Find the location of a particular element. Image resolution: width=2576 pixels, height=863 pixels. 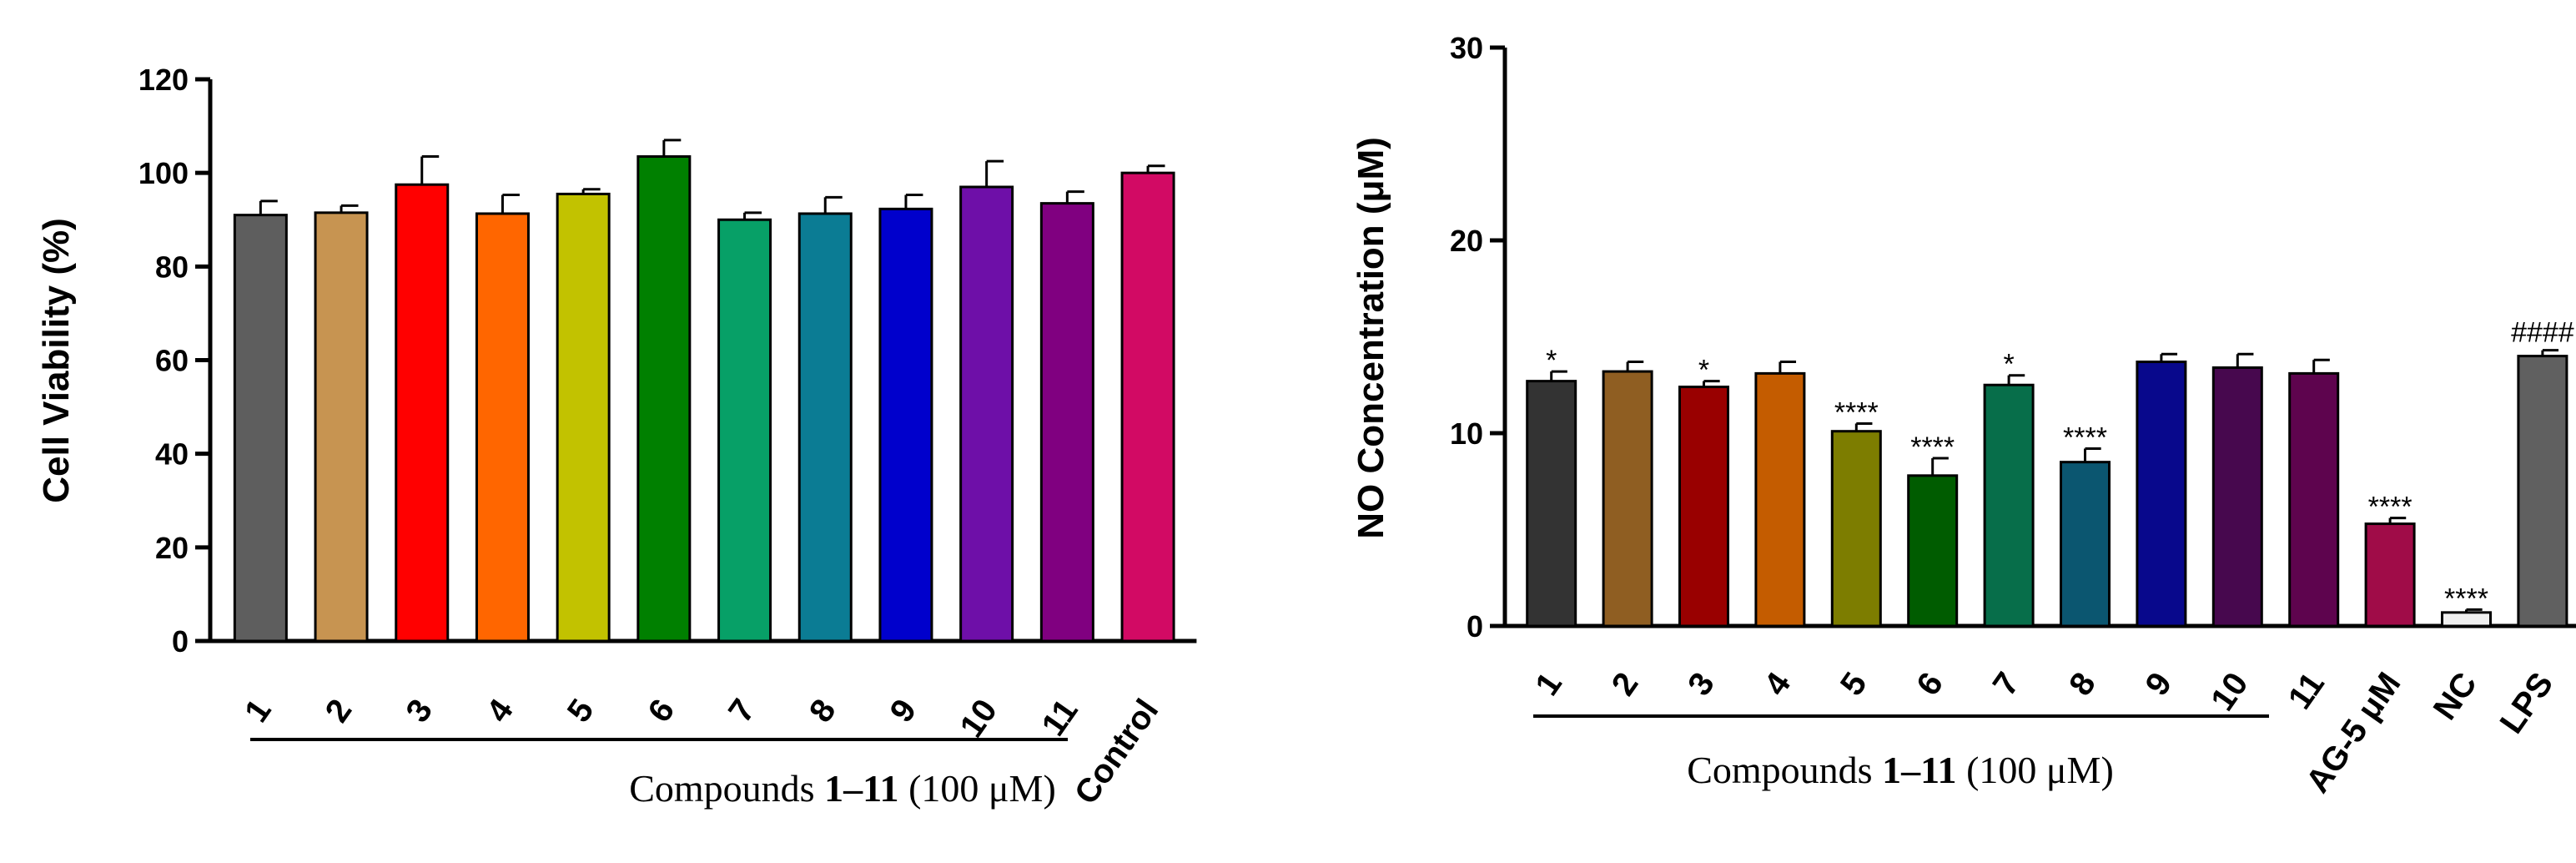

y-axis-label: Cell Viability (%) is located at coordinates (56, 360).